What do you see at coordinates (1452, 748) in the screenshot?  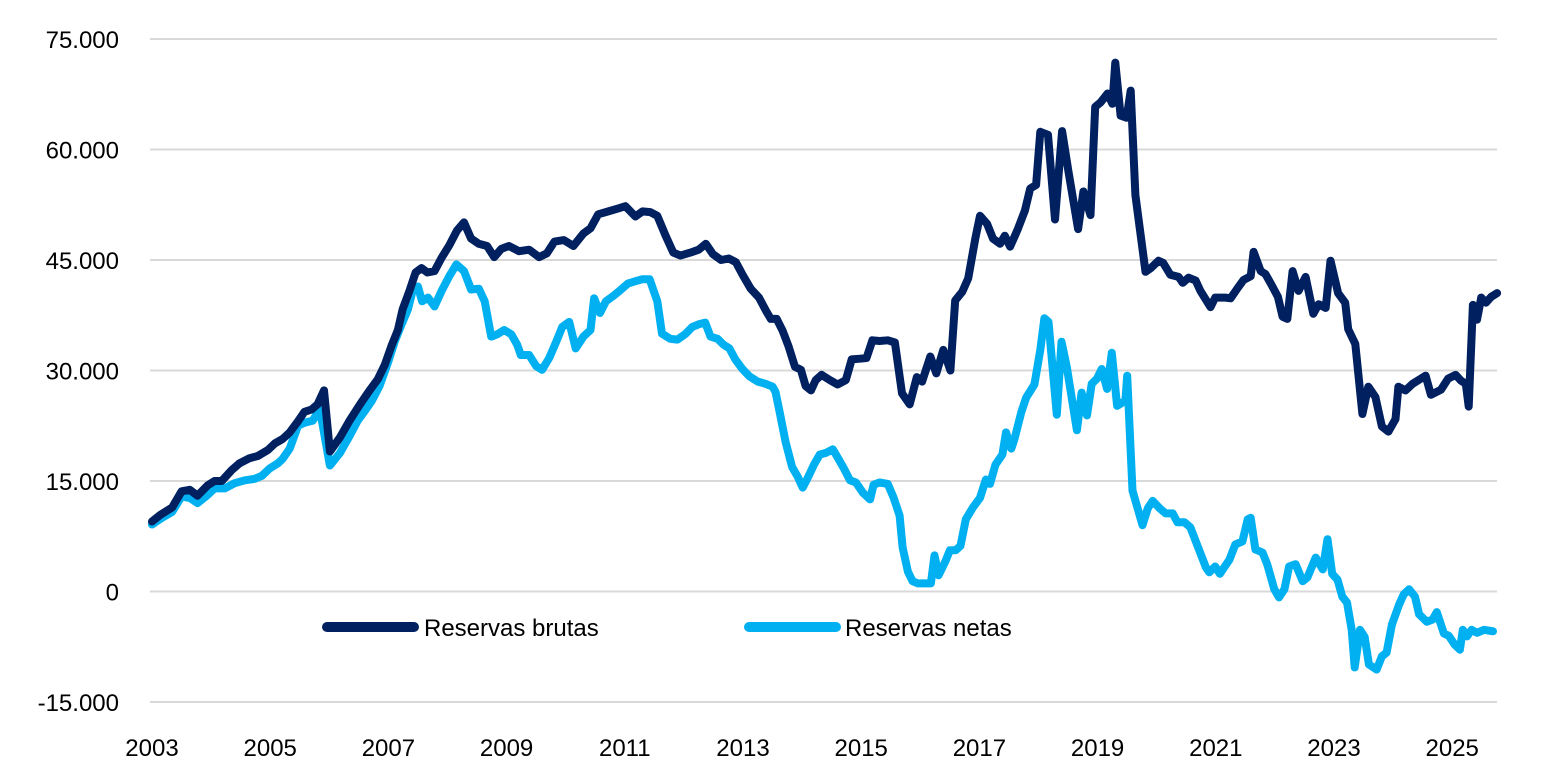 I see `x-tick-label: 2025` at bounding box center [1452, 748].